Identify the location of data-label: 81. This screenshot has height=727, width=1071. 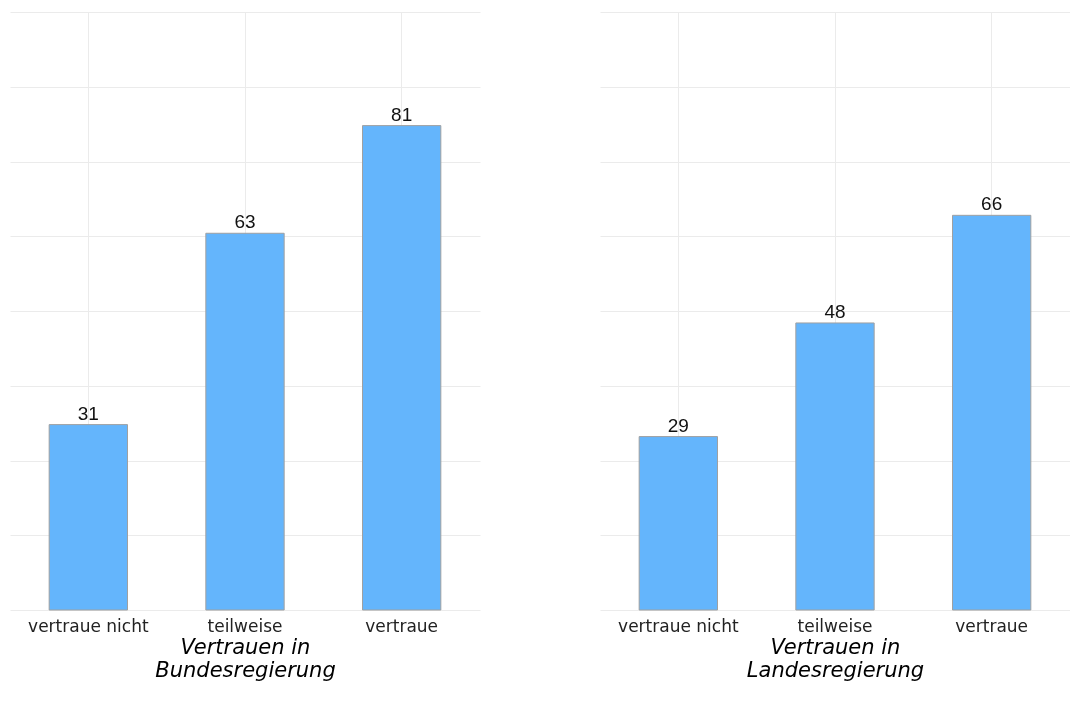
(402, 114).